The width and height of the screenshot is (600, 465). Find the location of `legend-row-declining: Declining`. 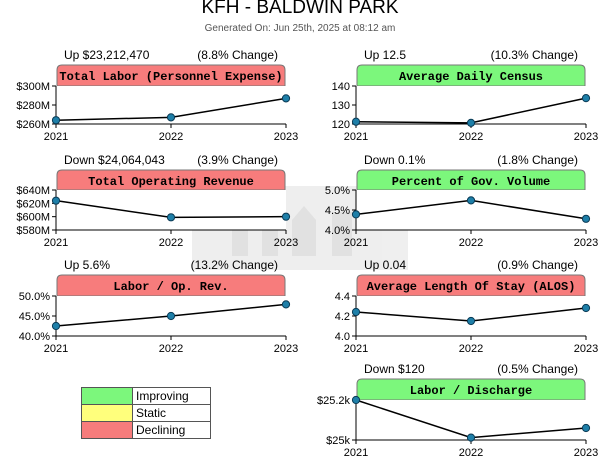

legend-row-declining: Declining is located at coordinates (146, 430).